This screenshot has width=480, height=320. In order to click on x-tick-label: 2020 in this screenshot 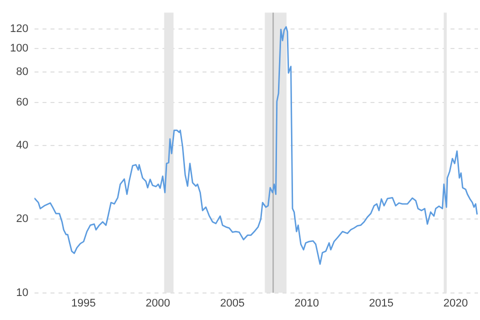, I will do `click(455, 303)`.